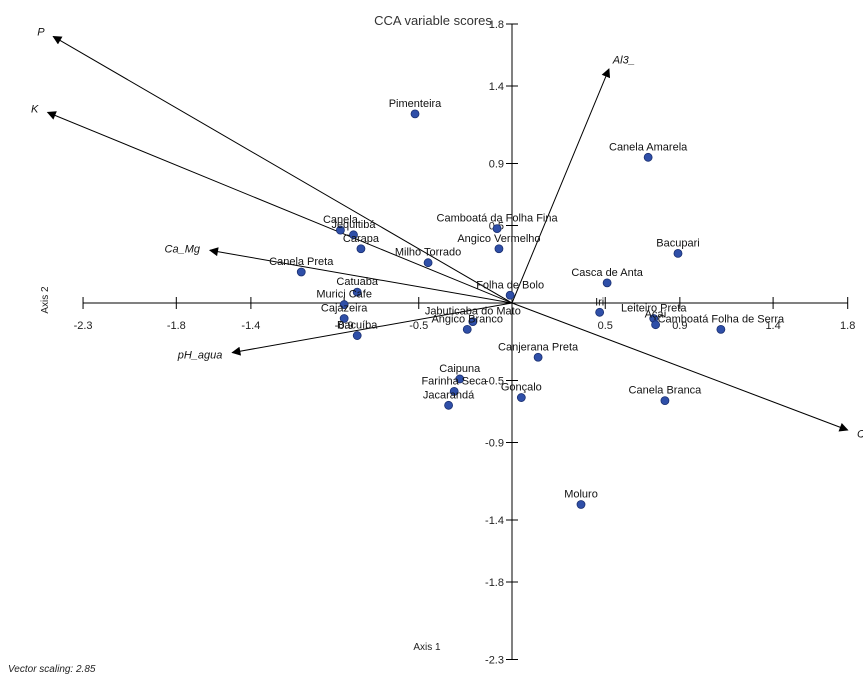 The height and width of the screenshot is (679, 863). I want to click on x-tick-label: 0.5, so click(605, 326).